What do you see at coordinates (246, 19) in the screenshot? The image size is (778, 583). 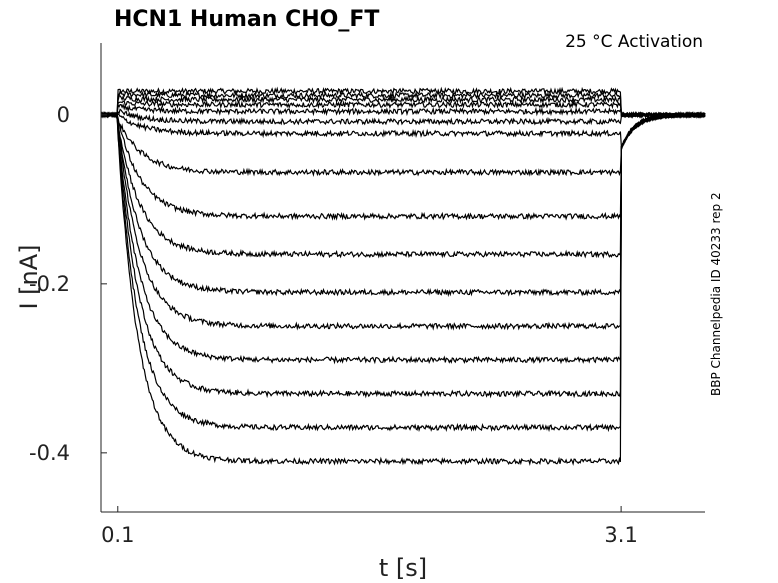 I see `chart-title: HCN1 Human CHO_FT` at bounding box center [246, 19].